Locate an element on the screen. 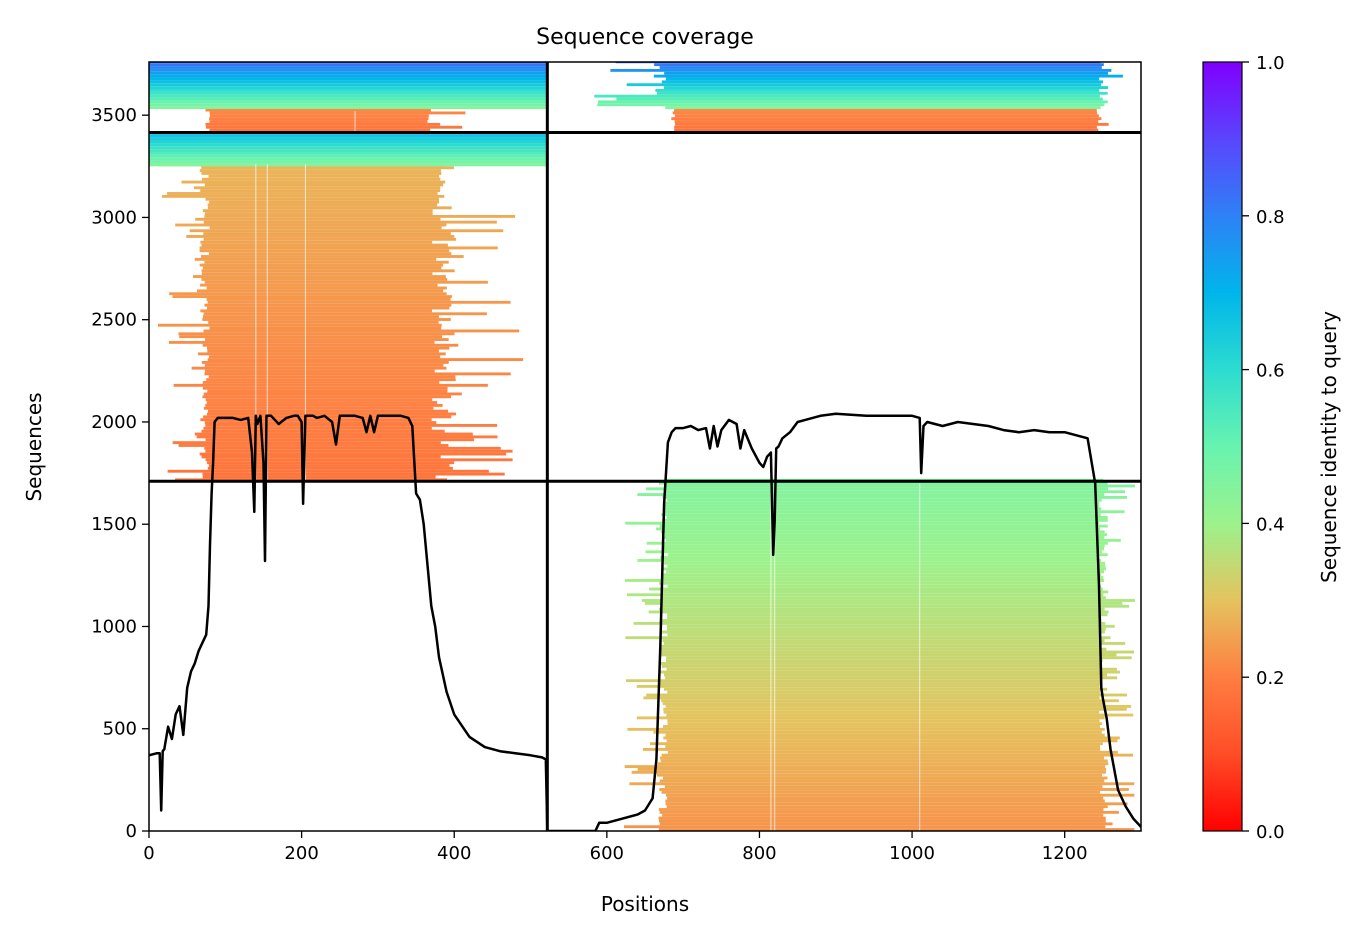  x-axis-label: Positions is located at coordinates (645, 904).